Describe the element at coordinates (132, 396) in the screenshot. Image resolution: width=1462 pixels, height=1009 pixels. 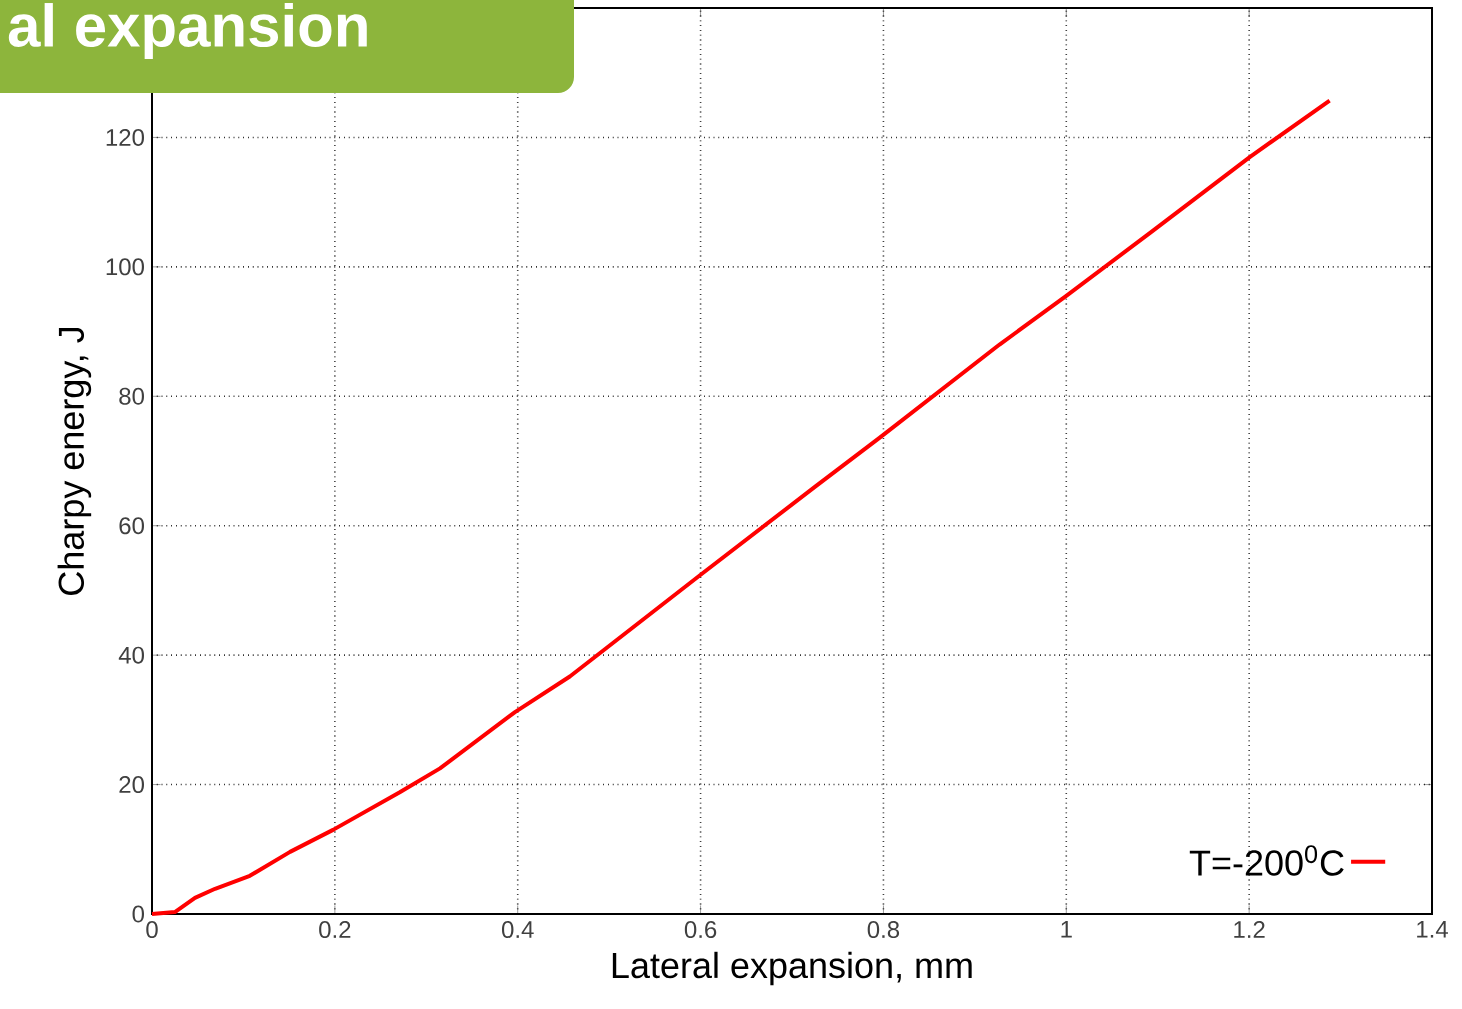
I see `y-tick-label: 80` at that location.